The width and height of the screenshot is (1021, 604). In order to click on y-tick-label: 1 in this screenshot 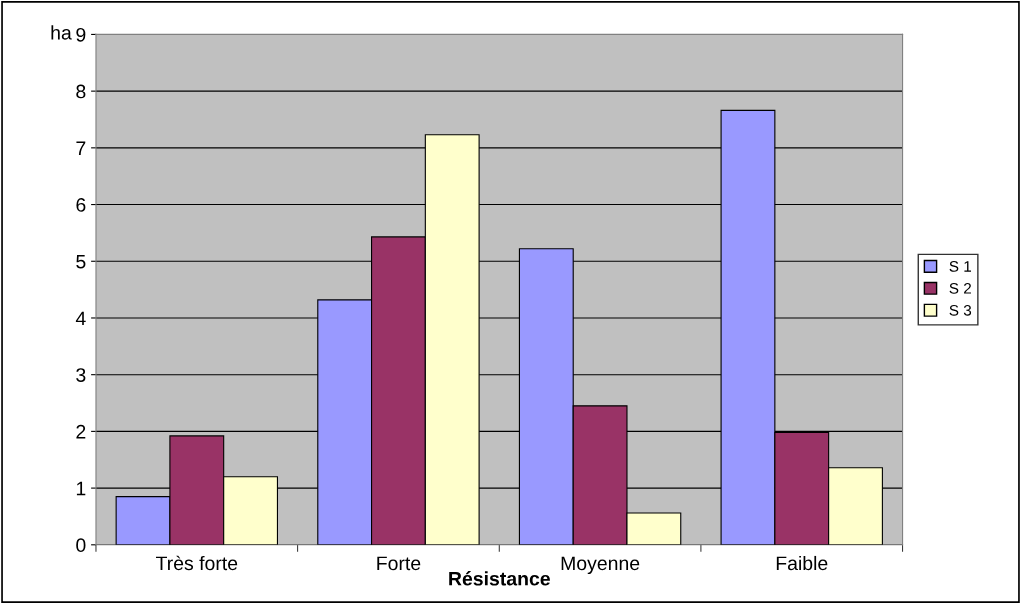, I will do `click(81, 488)`.